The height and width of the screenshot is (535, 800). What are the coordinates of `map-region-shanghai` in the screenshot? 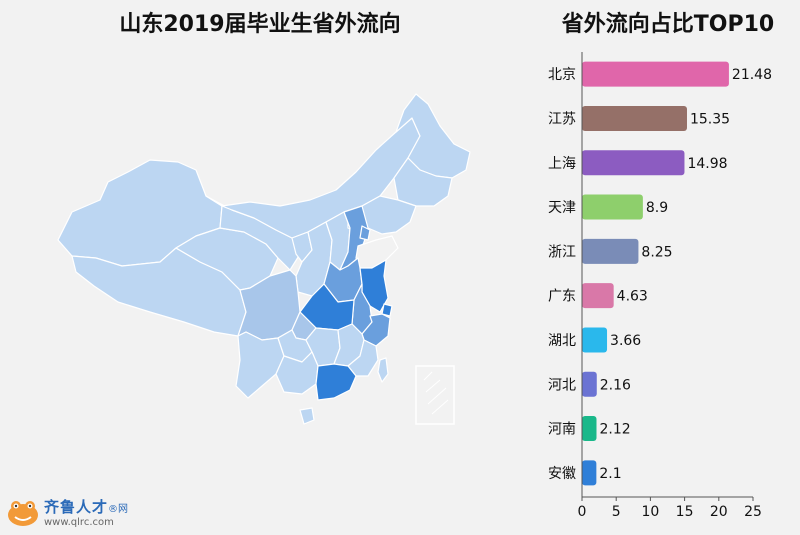 It's located at (387, 310).